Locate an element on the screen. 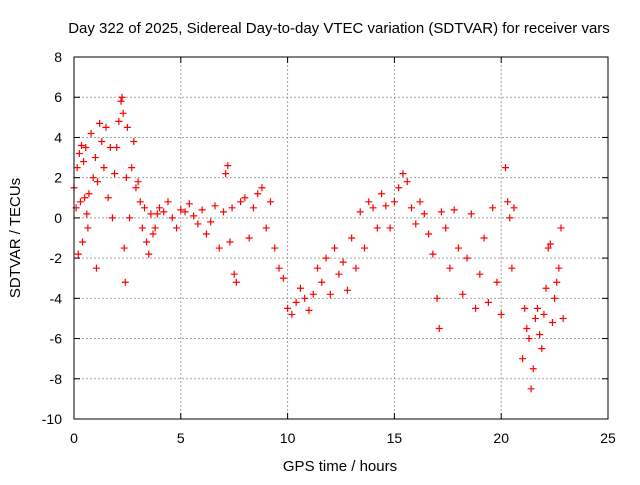  x-tick-label: 0 is located at coordinates (74, 438).